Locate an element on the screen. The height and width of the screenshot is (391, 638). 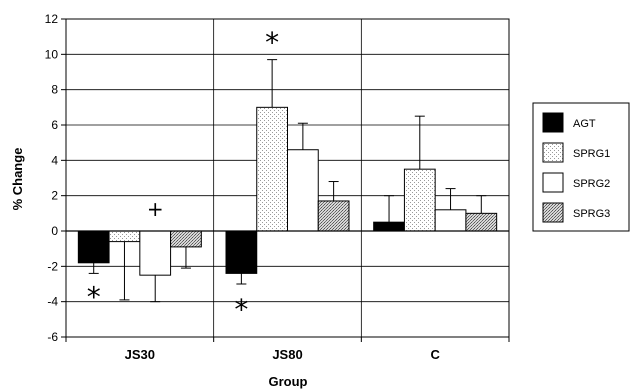
legend-label: SPRG2 is located at coordinates (591, 184).